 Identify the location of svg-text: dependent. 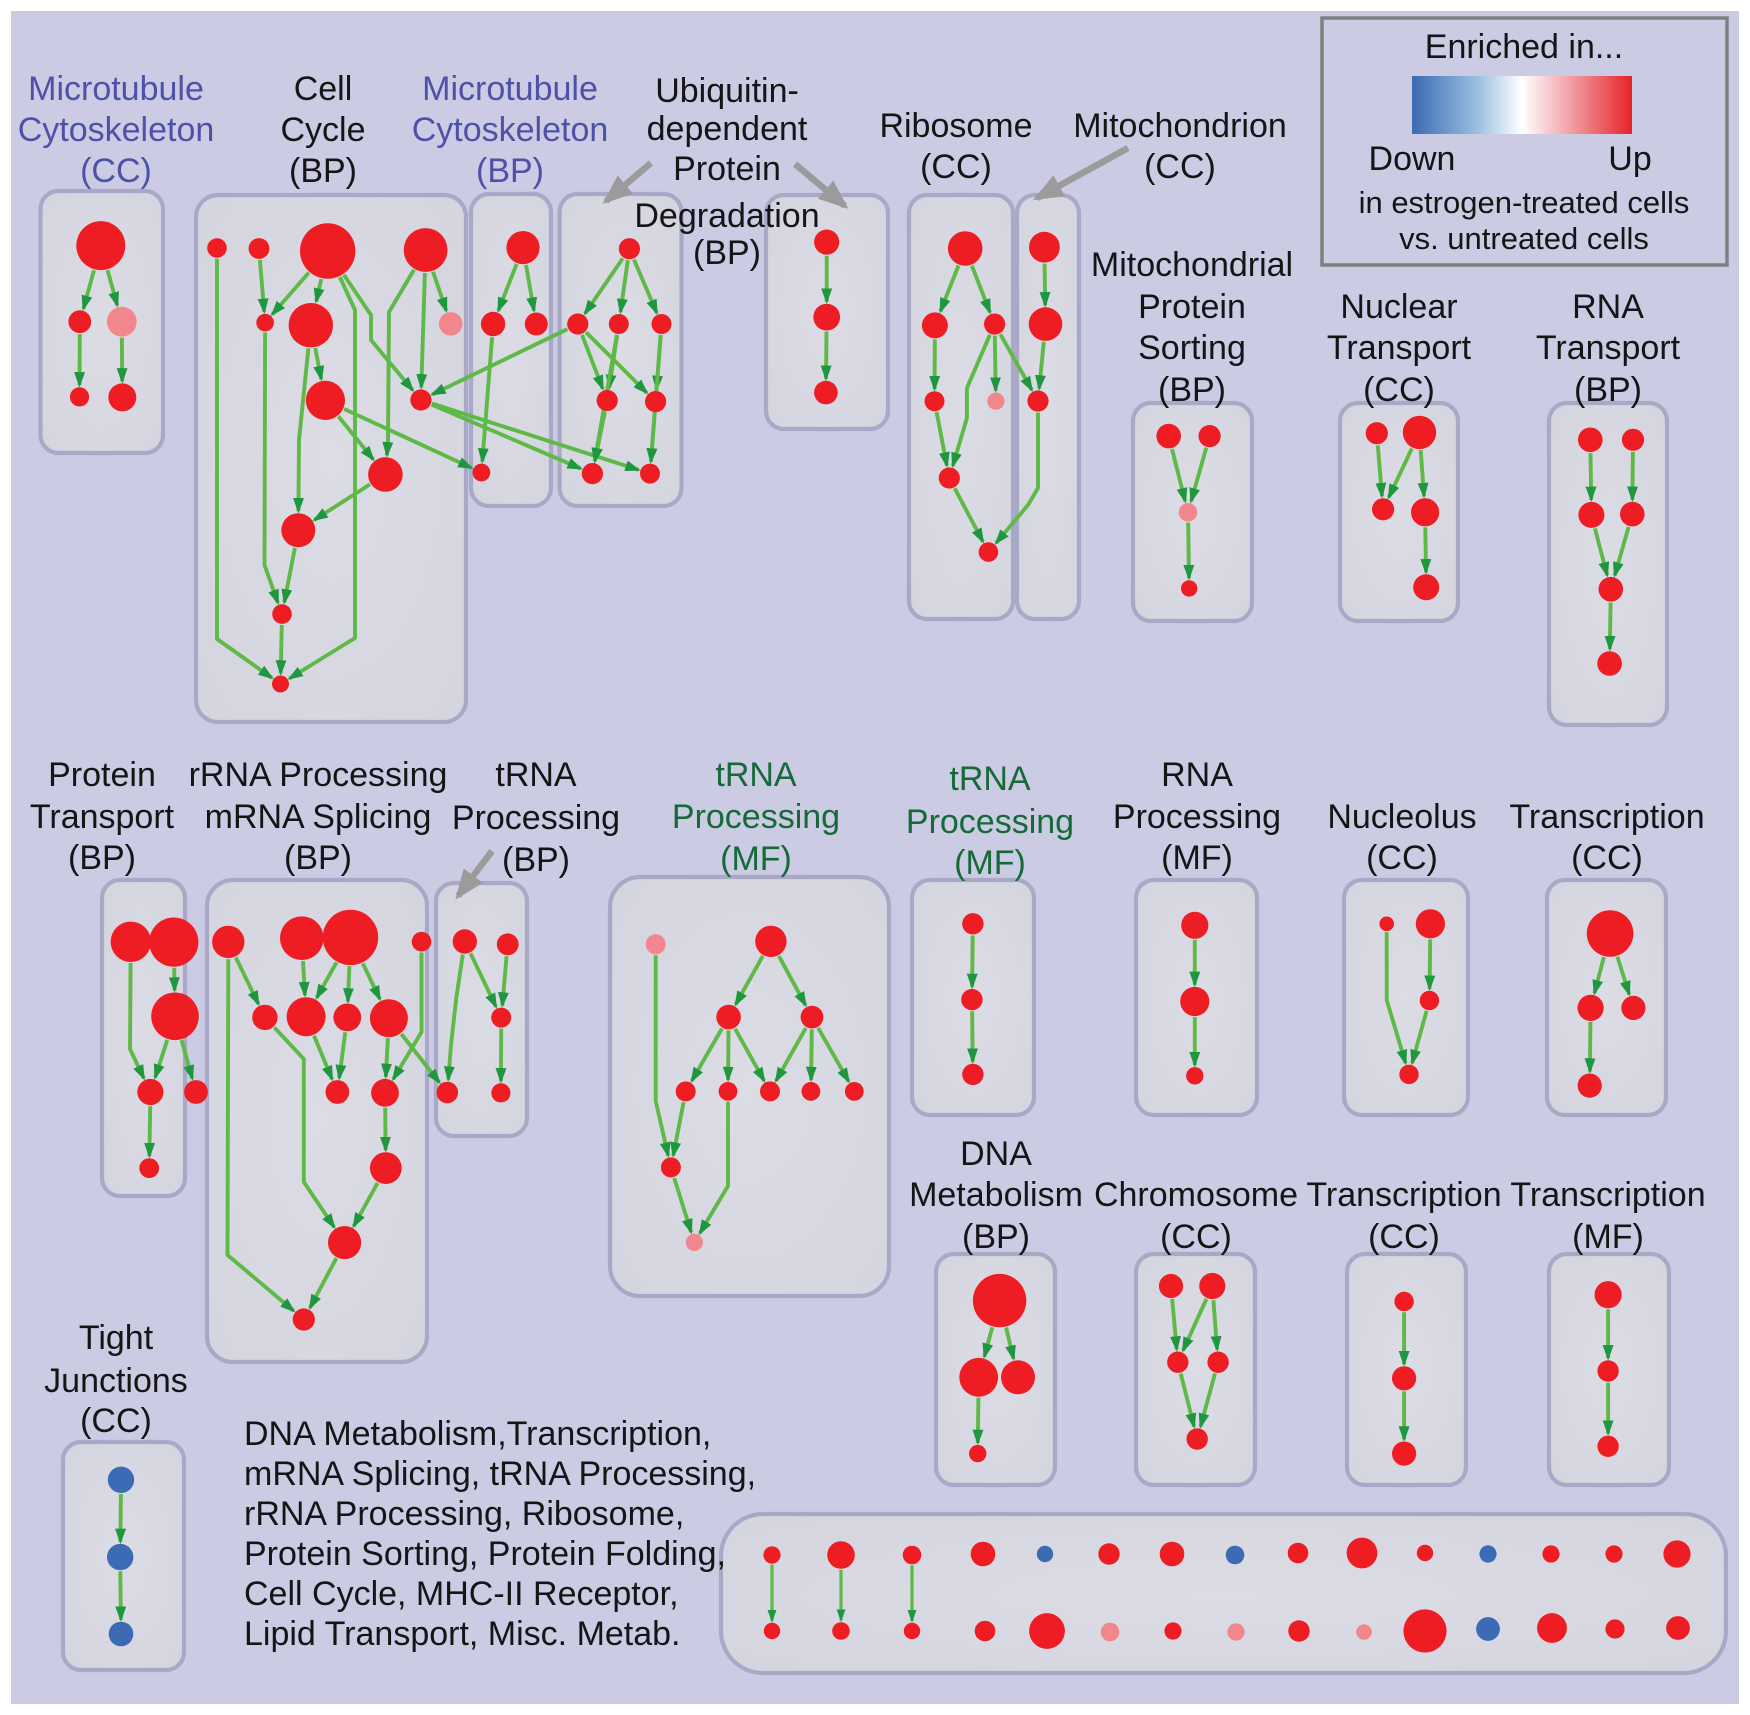
(727, 129).